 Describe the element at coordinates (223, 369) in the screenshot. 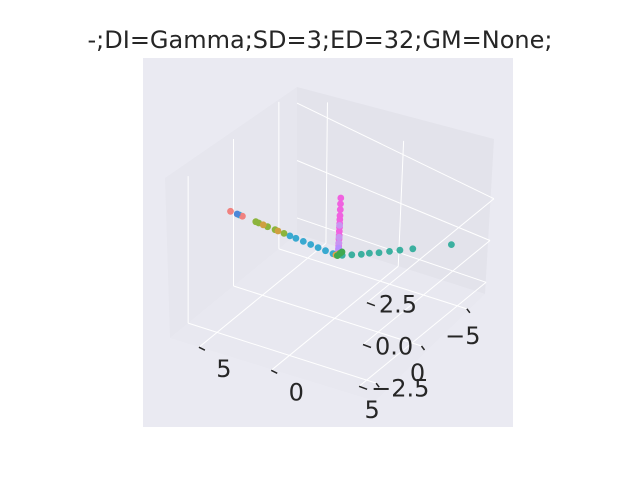

I see `y-tick-label: 5` at that location.